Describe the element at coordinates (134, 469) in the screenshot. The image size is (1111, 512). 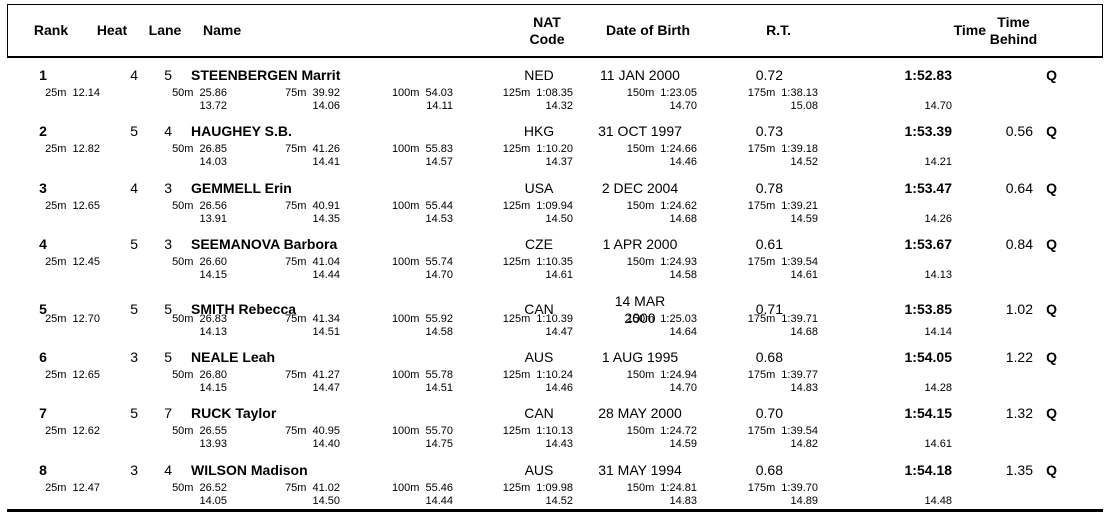
I see `heat-value: 3` at that location.